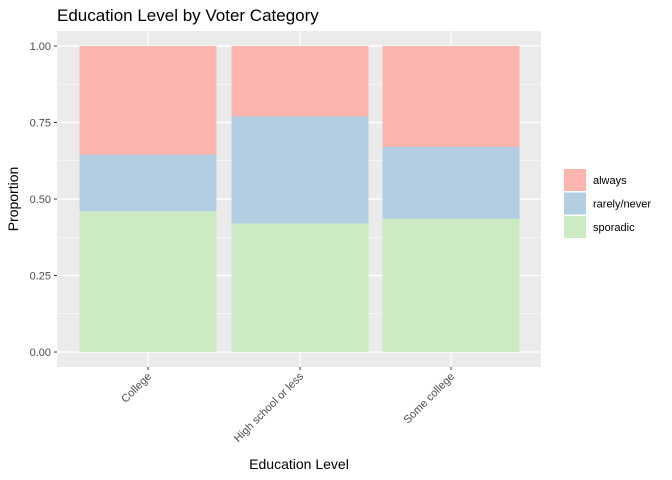  I want to click on chart-title: Education Level by Voter Category, so click(188, 15).